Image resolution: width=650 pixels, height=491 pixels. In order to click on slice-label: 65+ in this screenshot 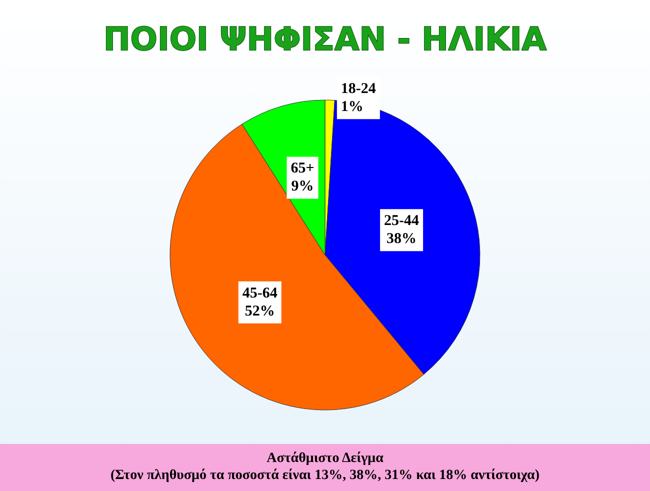, I will do `click(302, 168)`.